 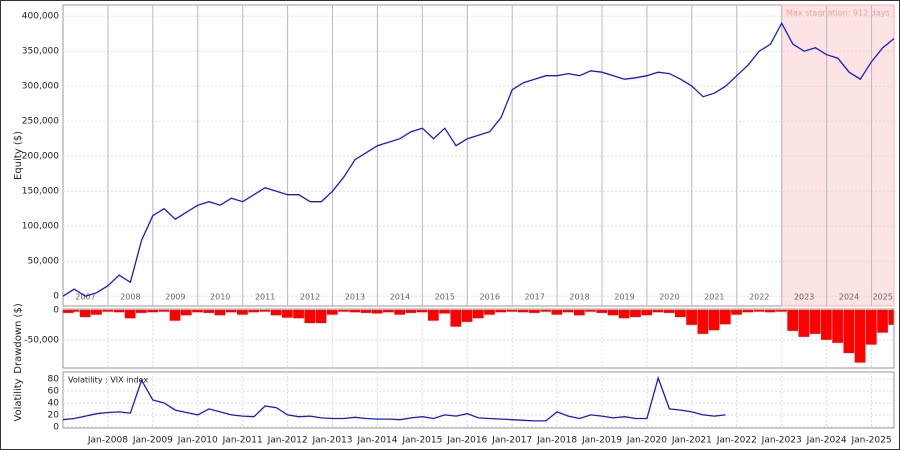 What do you see at coordinates (54, 380) in the screenshot?
I see `y-tick-label: 80` at bounding box center [54, 380].